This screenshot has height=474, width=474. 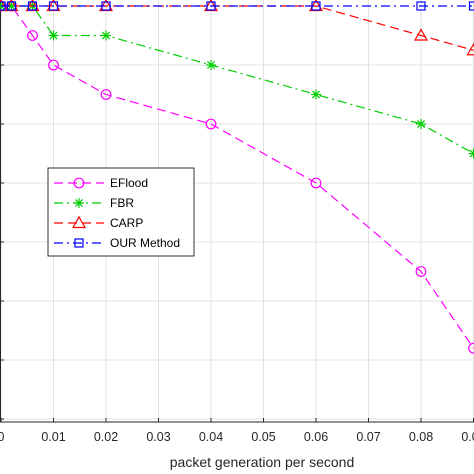 I want to click on legend-marker-eflood, so click(x=79, y=183).